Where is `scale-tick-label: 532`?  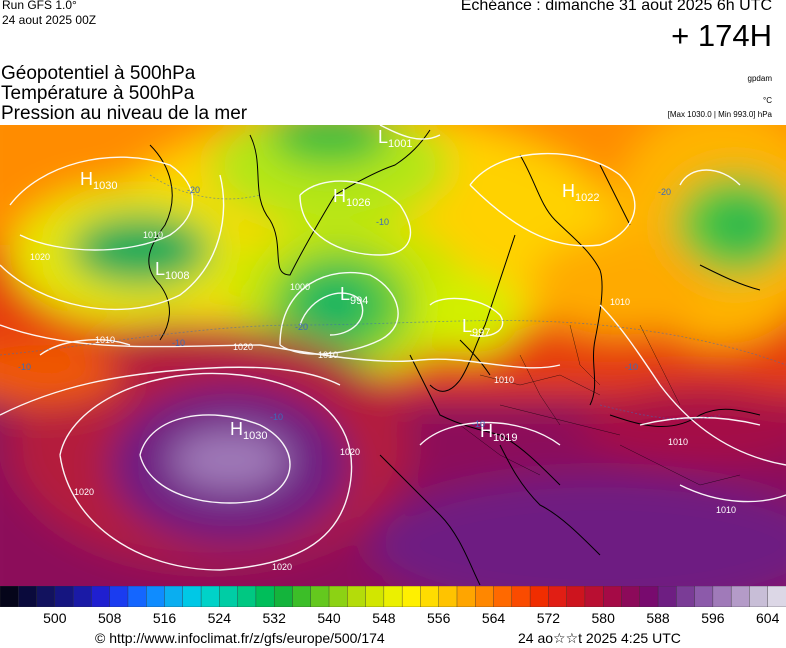 scale-tick-label: 532 is located at coordinates (274, 618).